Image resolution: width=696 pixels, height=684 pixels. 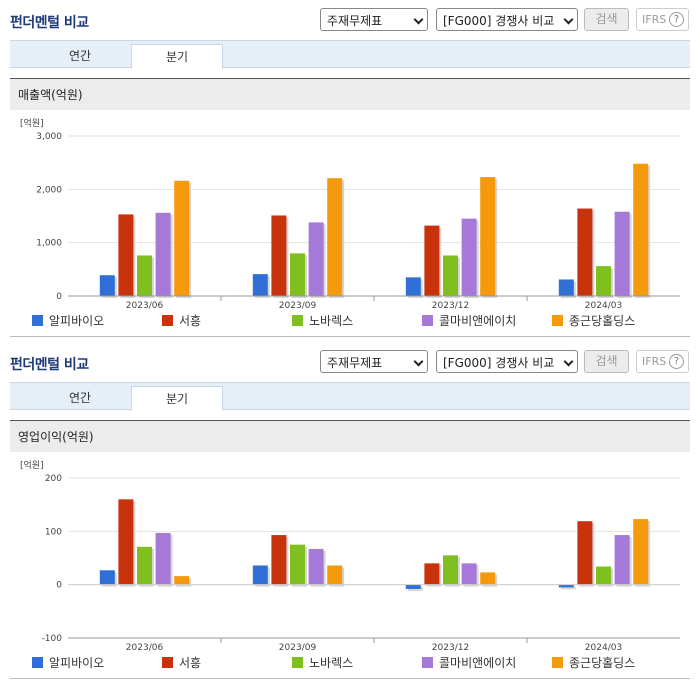 I want to click on x-tick-label: 2023/06, so click(x=145, y=306).